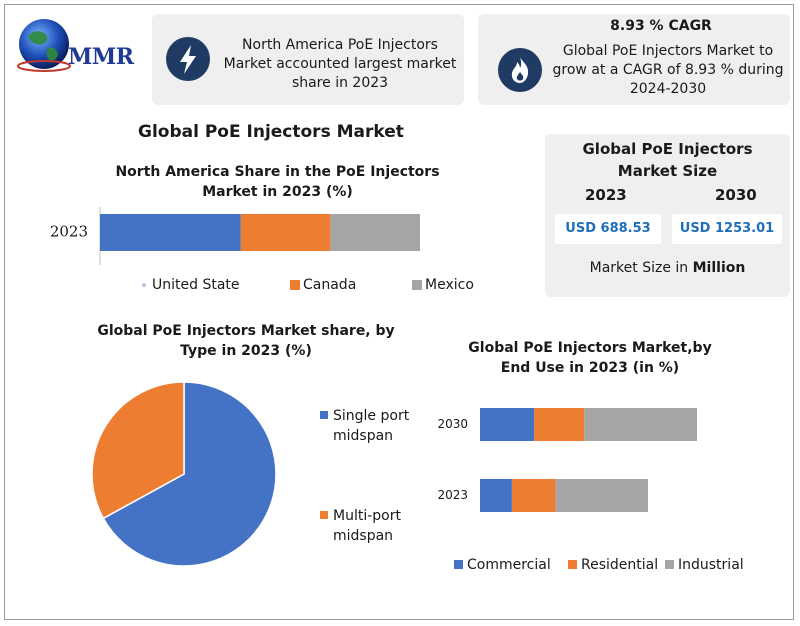  Describe the element at coordinates (452, 424) in the screenshot. I see `end-use-tick-label: 2030` at that location.